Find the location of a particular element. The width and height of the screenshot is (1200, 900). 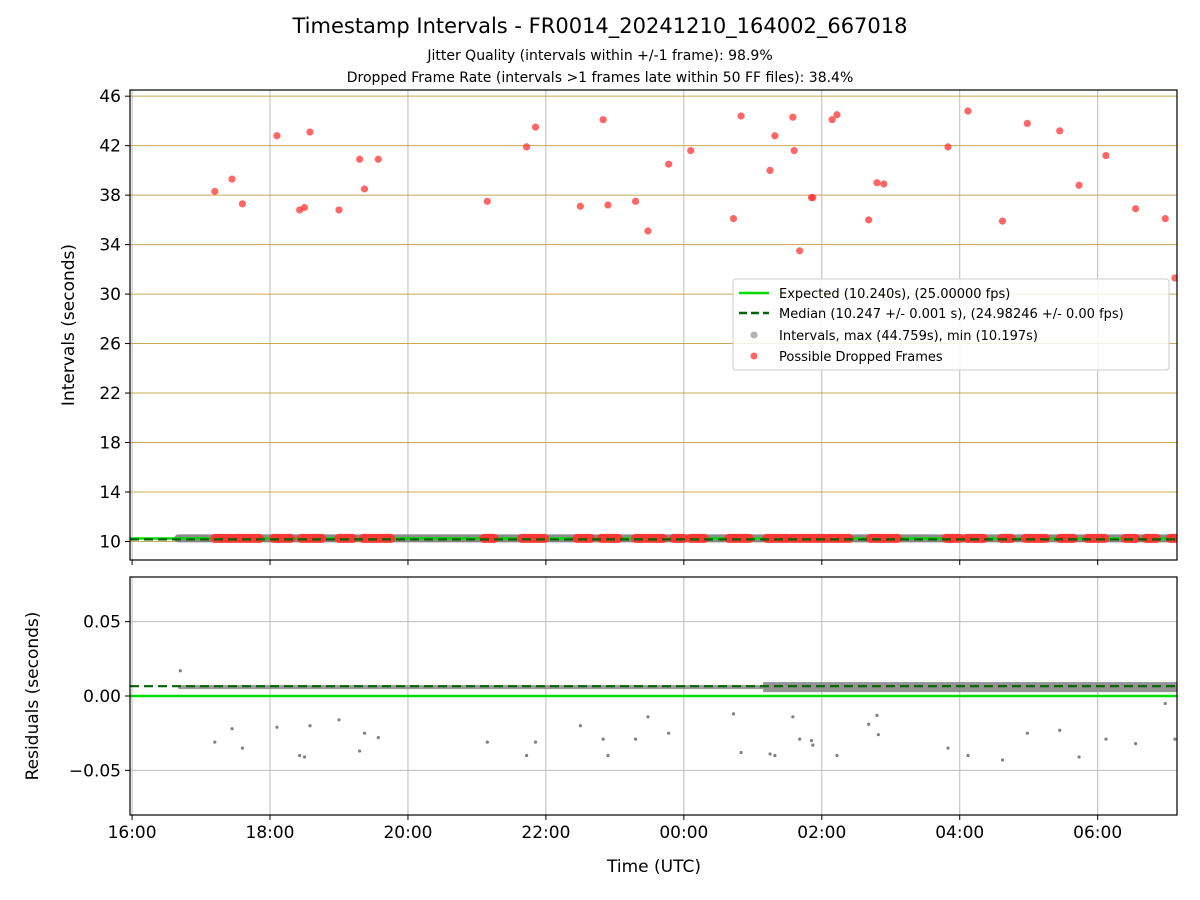

x-tick-label: 04:00 is located at coordinates (959, 833).